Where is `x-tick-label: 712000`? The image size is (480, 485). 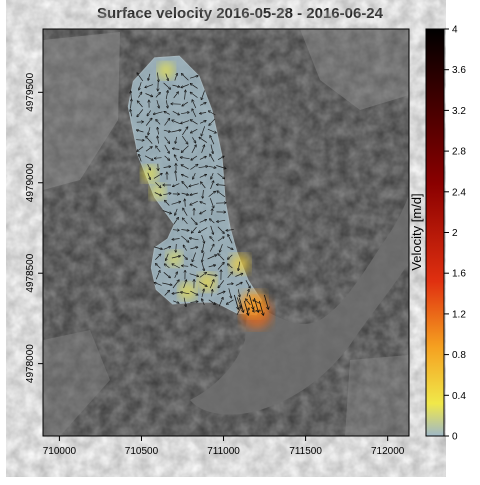 x-tick-label: 712000 is located at coordinates (388, 451).